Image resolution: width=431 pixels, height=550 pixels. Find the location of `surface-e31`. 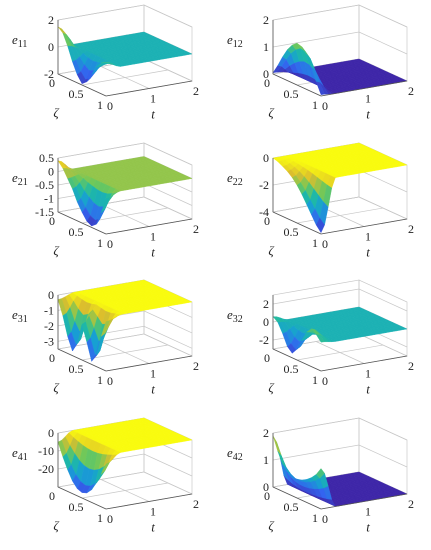

surface-e31 is located at coordinates (125, 320).